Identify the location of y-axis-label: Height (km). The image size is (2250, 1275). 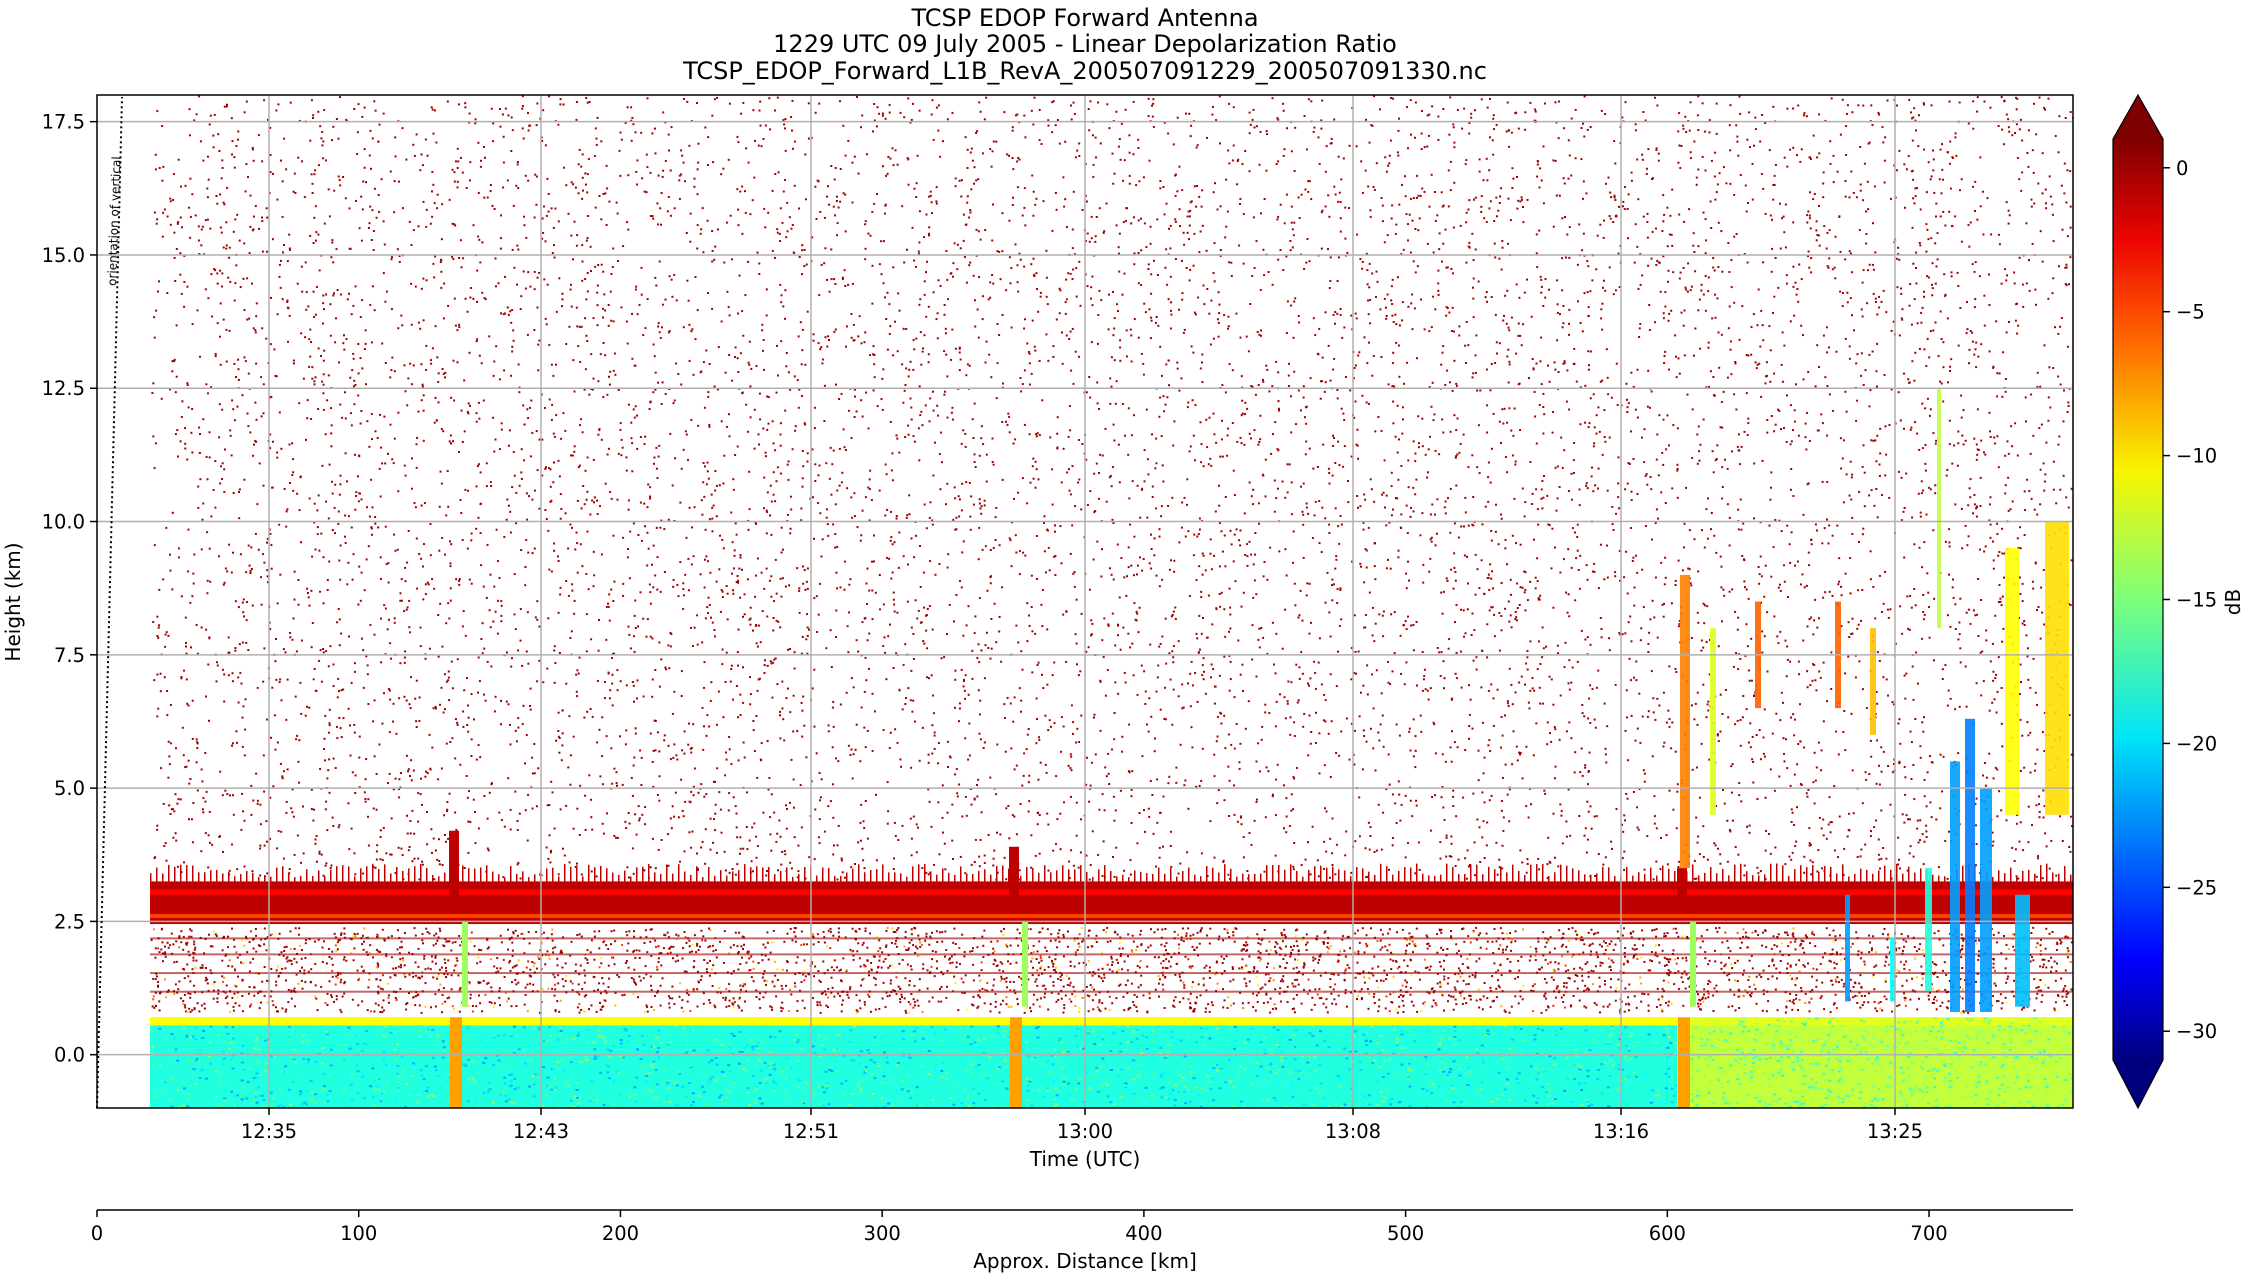
(13, 601).